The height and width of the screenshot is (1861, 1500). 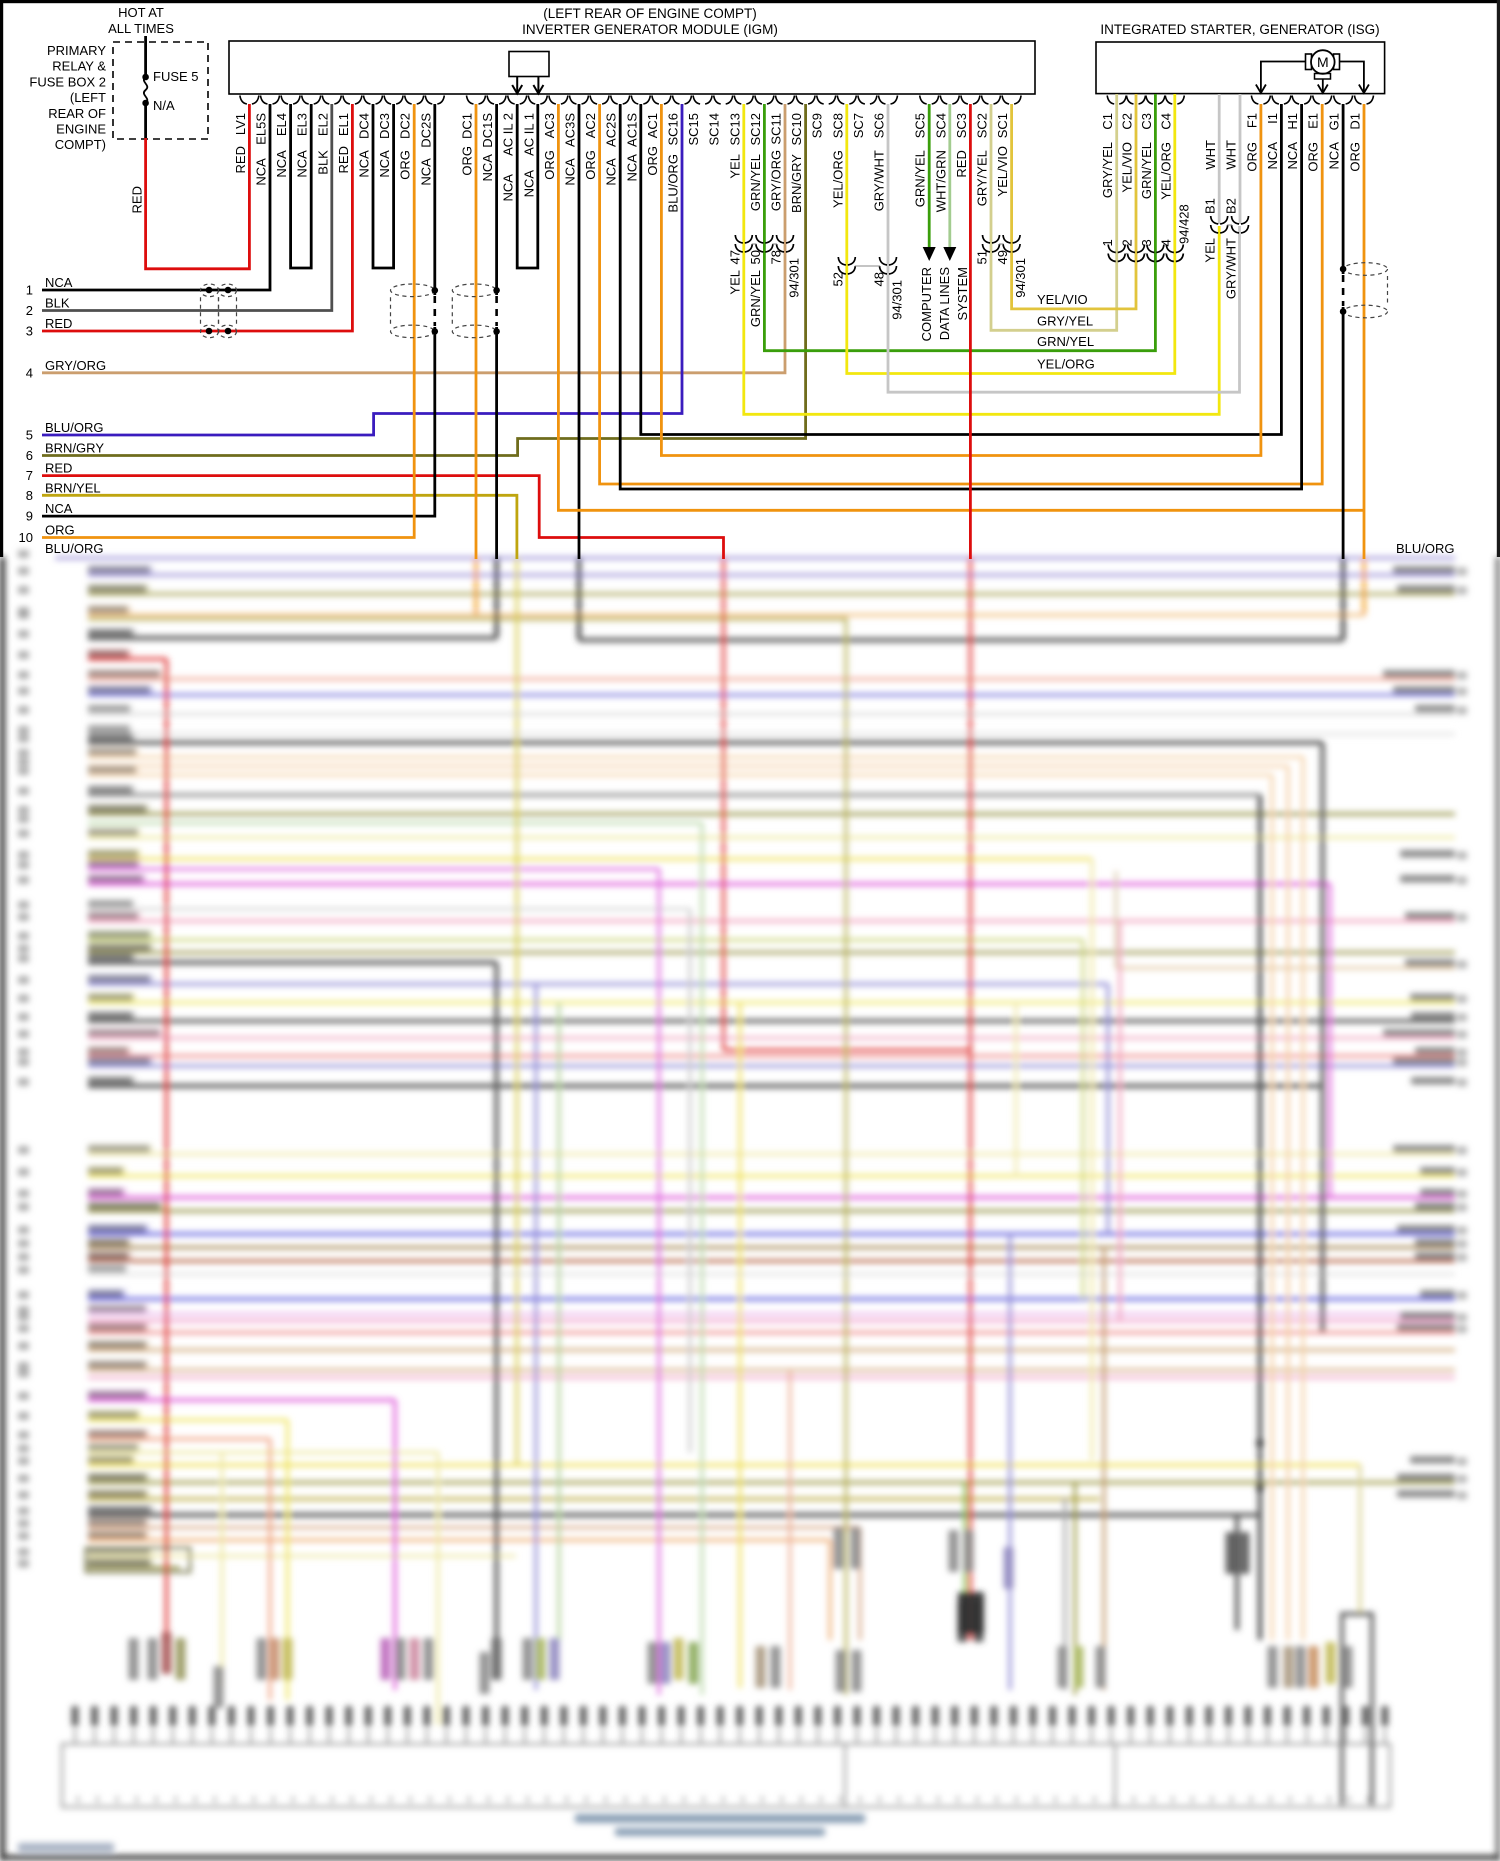 I want to click on svg-text: COMPT), so click(x=80, y=144).